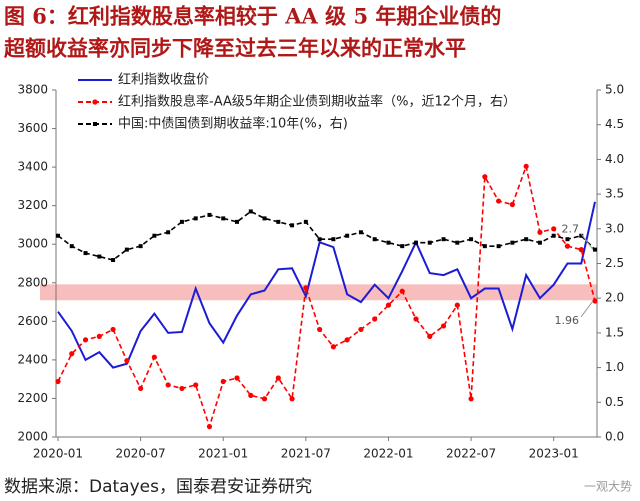 This screenshot has height=501, width=640. I want to click on x-tick-label: 2021-01, so click(223, 454).